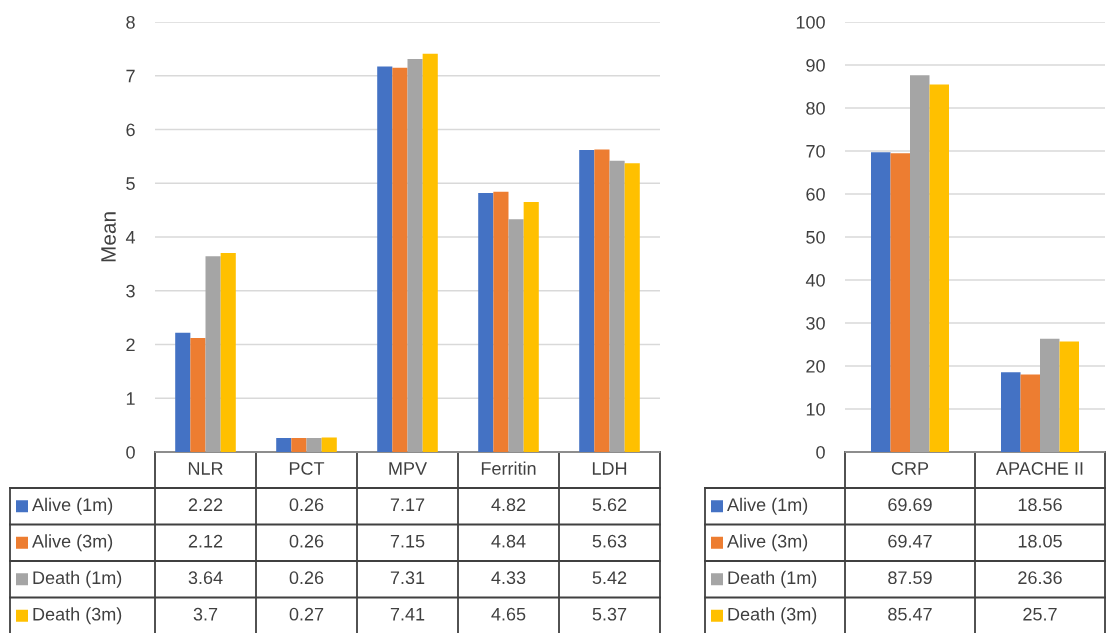 The height and width of the screenshot is (633, 1119). What do you see at coordinates (205, 541) in the screenshot?
I see `data-label: 2.12` at bounding box center [205, 541].